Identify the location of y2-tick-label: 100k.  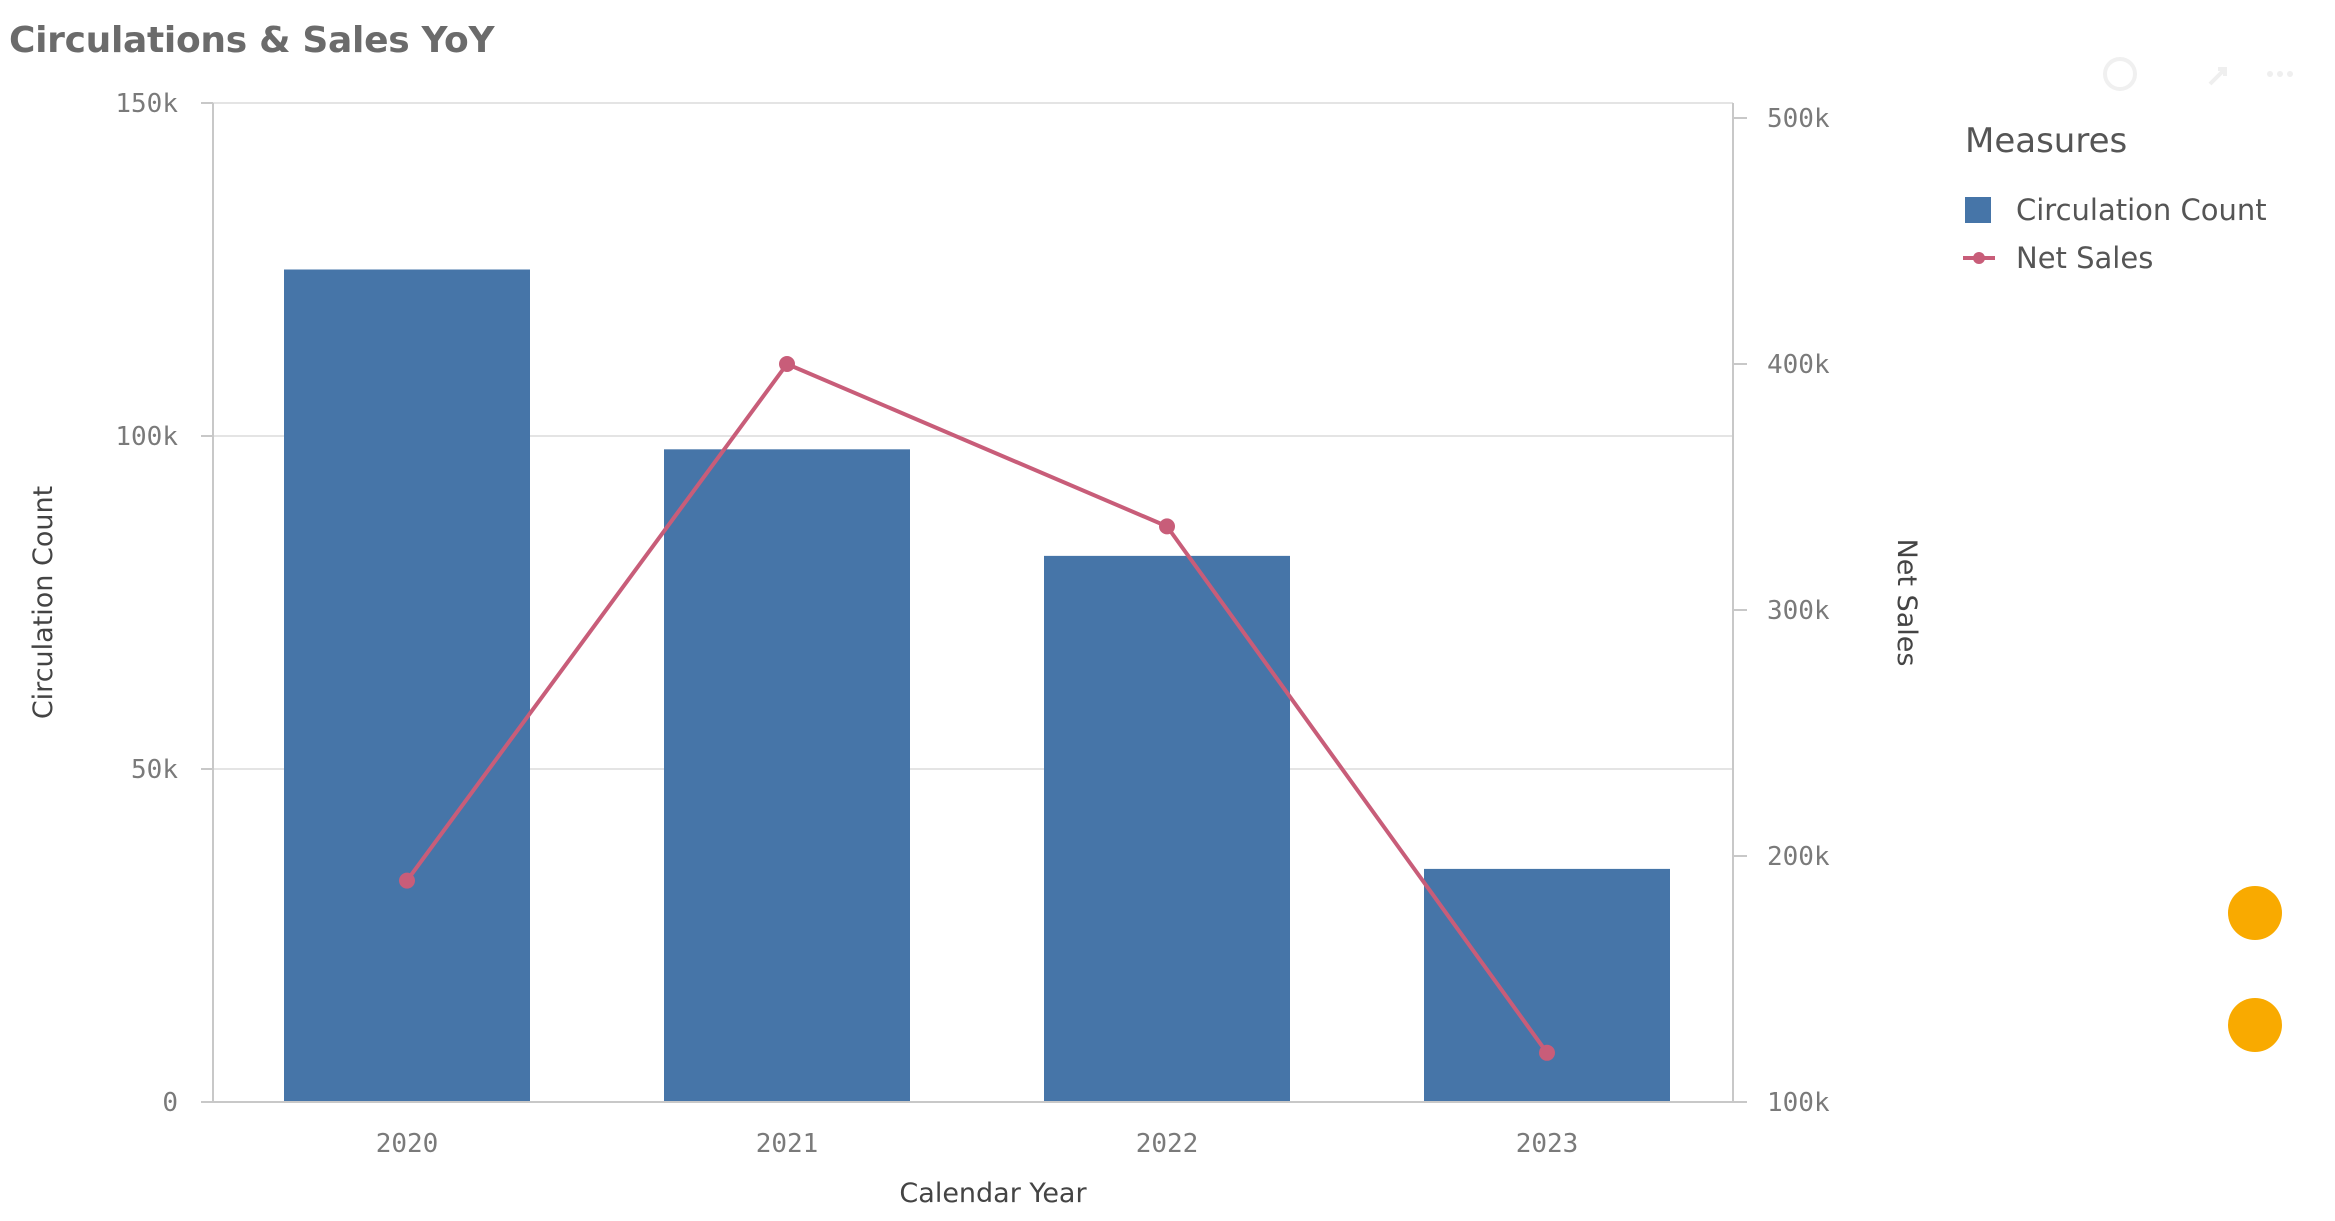
(1798, 1103).